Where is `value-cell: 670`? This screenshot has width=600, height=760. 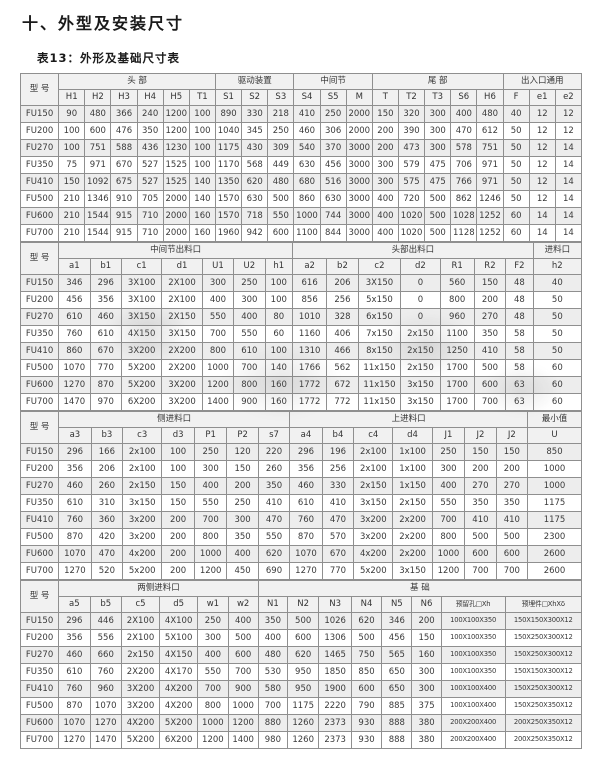 value-cell: 670 is located at coordinates (124, 165).